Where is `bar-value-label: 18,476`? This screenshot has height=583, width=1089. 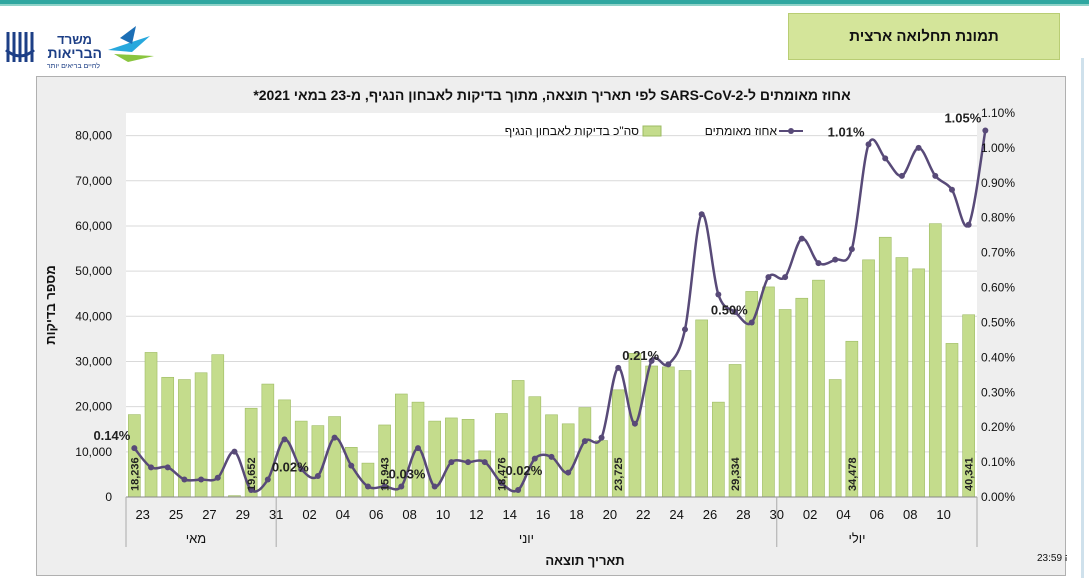
bar-value-label: 18,476 is located at coordinates (502, 474).